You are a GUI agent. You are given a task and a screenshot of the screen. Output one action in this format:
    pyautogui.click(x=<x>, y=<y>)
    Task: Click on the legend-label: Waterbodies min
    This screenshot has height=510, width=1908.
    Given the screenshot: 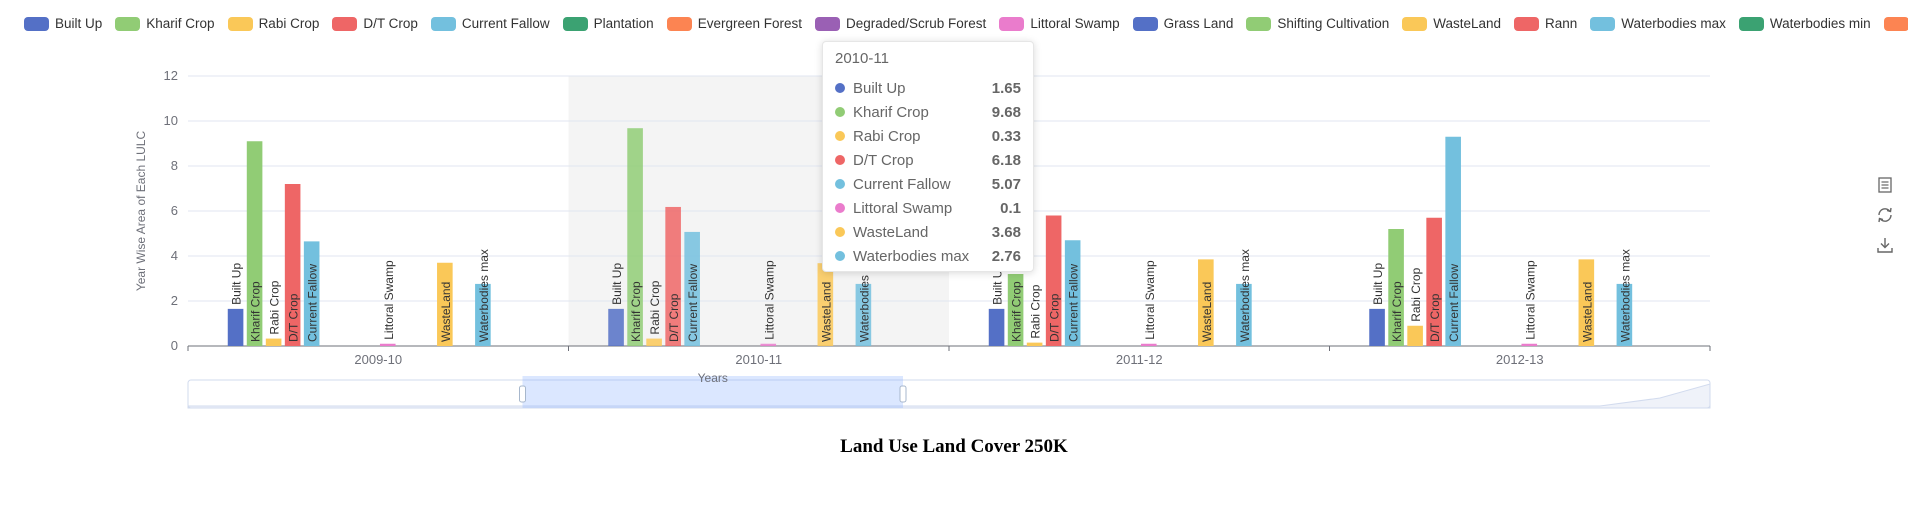 What is the action you would take?
    pyautogui.click(x=1820, y=23)
    